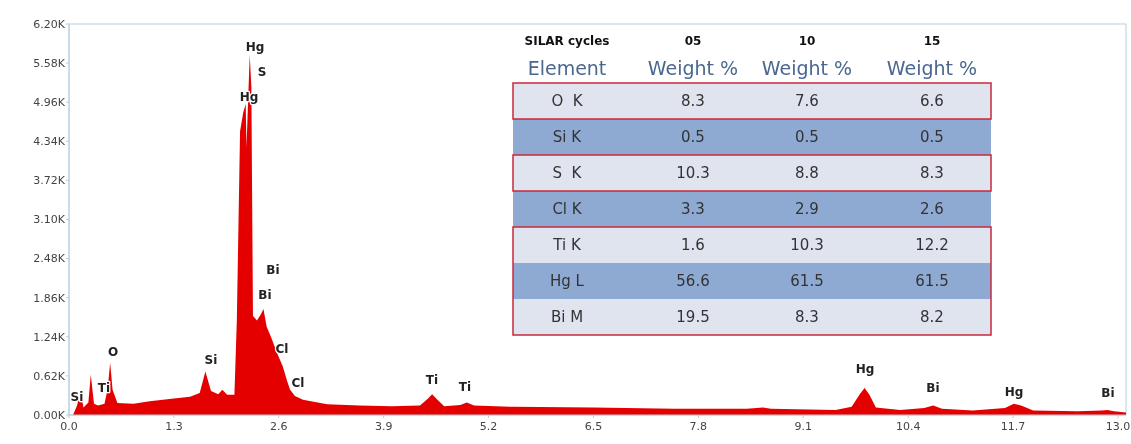 This screenshot has width=1131, height=444. I want to click on y-tick-label: 5.58K, so click(49, 63).